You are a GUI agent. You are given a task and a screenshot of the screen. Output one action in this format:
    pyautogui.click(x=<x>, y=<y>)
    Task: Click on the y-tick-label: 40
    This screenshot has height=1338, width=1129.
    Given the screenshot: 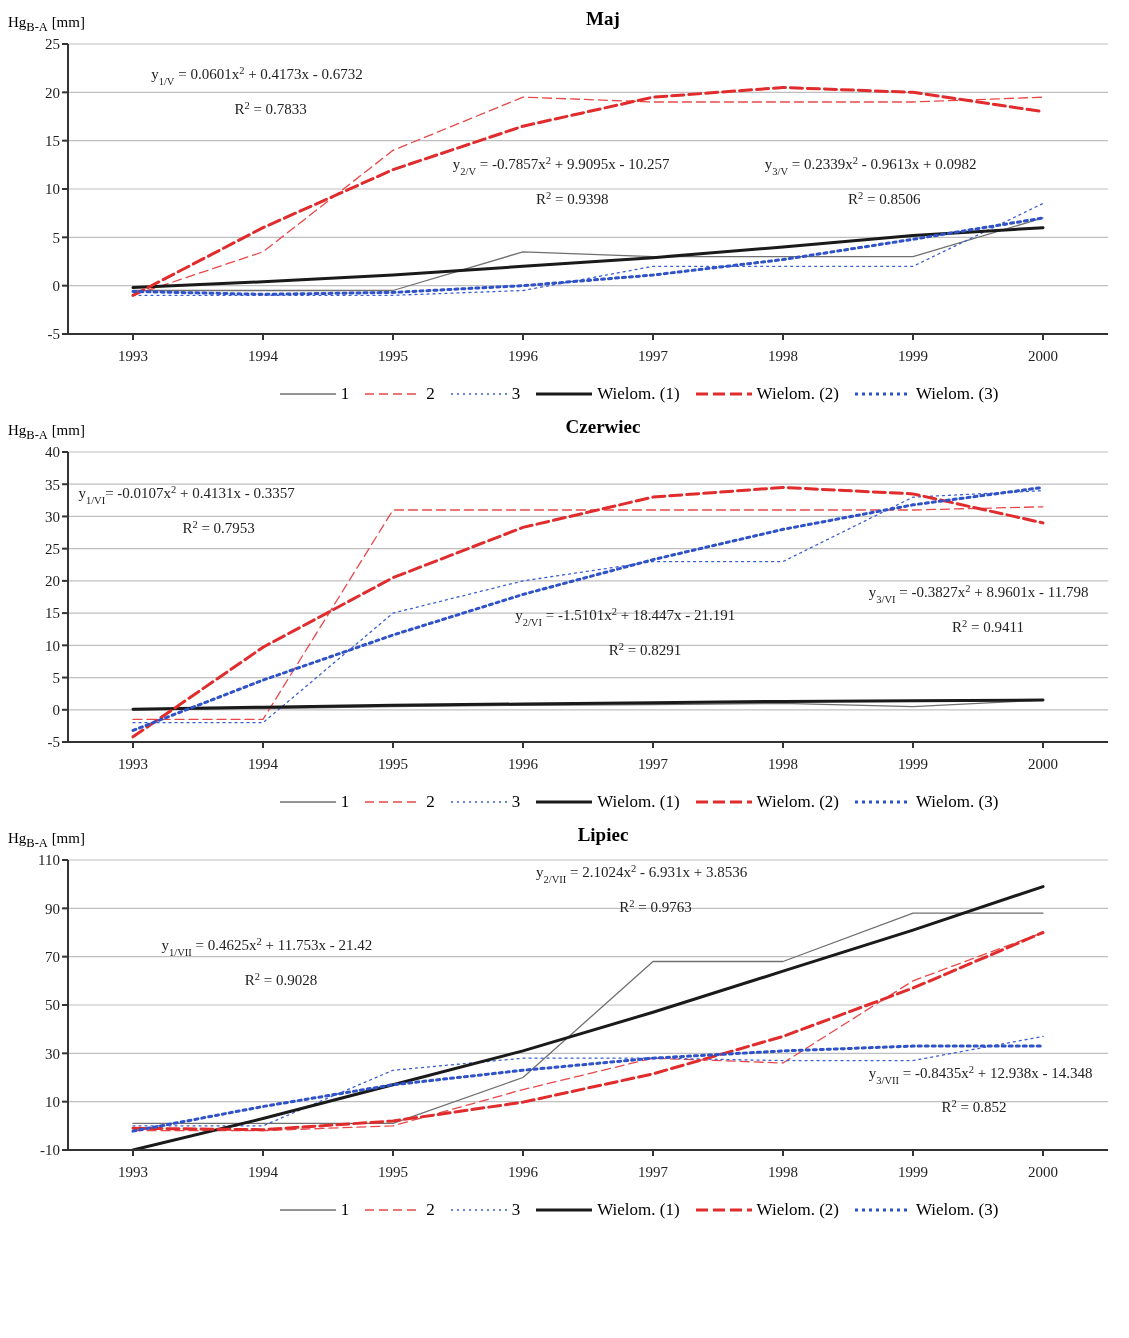 What is the action you would take?
    pyautogui.click(x=52, y=452)
    